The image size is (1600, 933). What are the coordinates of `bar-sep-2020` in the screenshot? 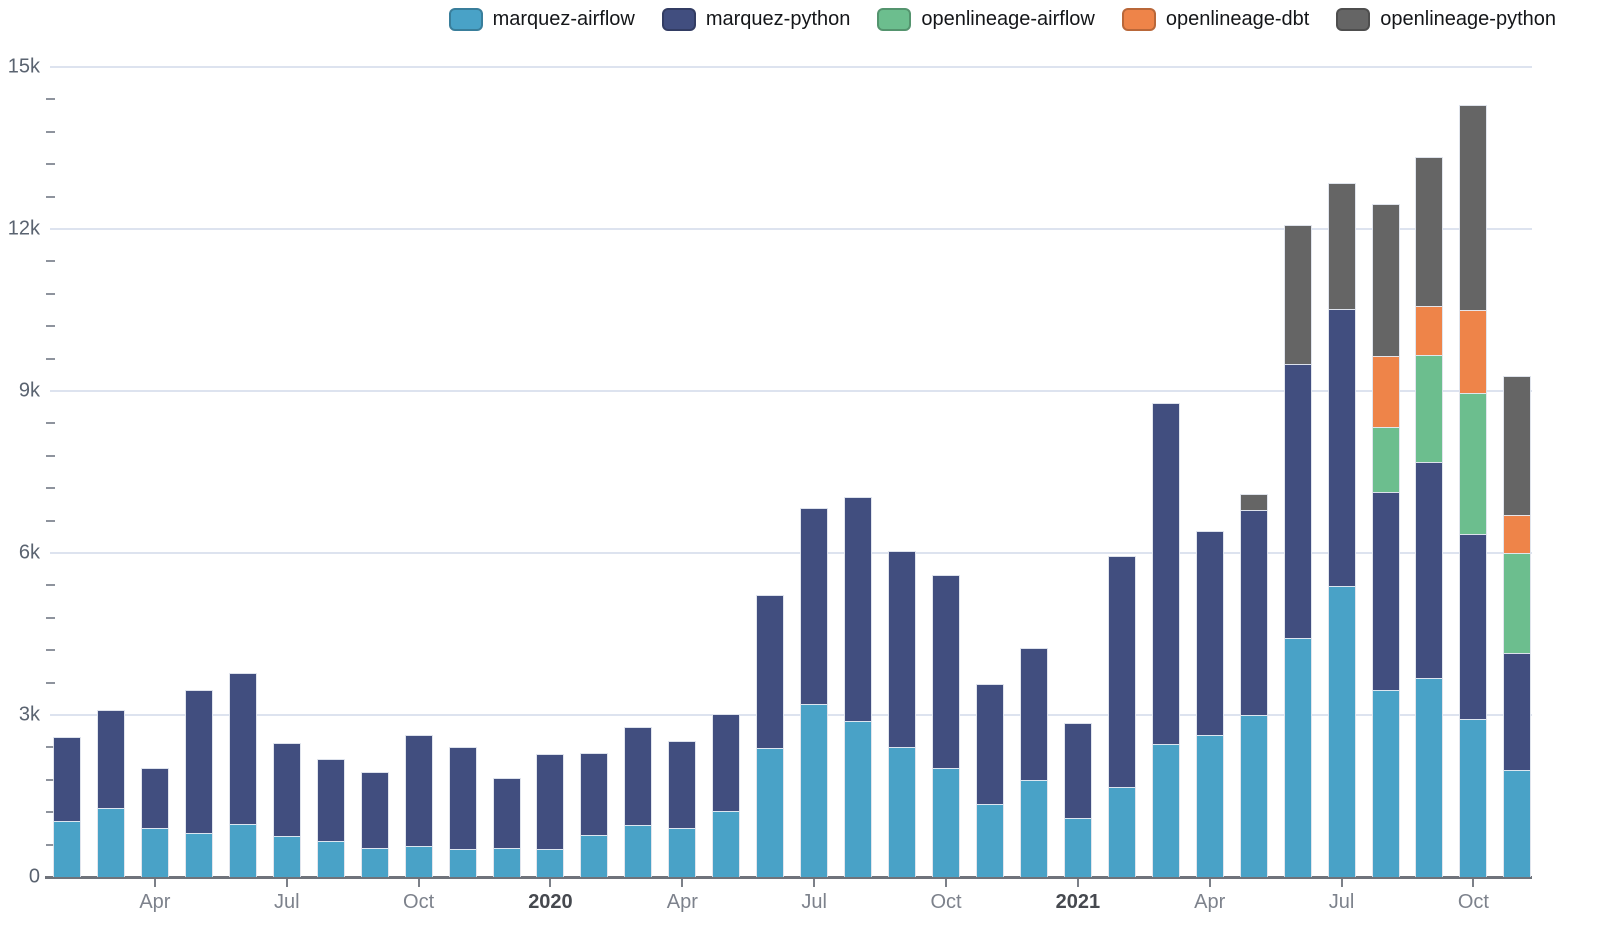 It's located at (902, 713).